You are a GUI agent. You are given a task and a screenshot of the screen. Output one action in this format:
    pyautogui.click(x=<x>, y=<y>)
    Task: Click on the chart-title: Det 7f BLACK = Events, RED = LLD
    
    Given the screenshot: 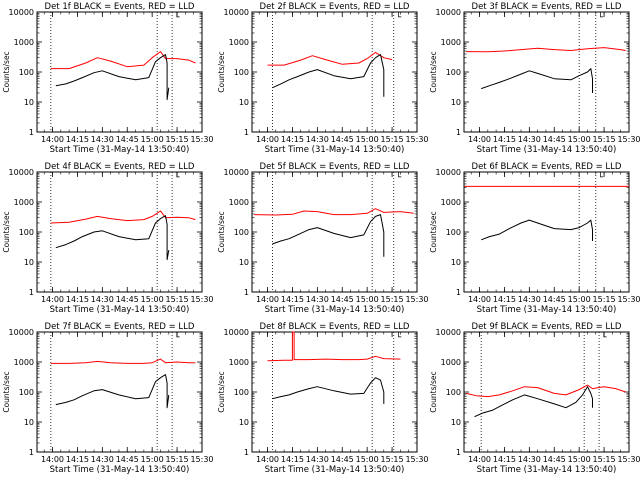 What is the action you would take?
    pyautogui.click(x=120, y=327)
    